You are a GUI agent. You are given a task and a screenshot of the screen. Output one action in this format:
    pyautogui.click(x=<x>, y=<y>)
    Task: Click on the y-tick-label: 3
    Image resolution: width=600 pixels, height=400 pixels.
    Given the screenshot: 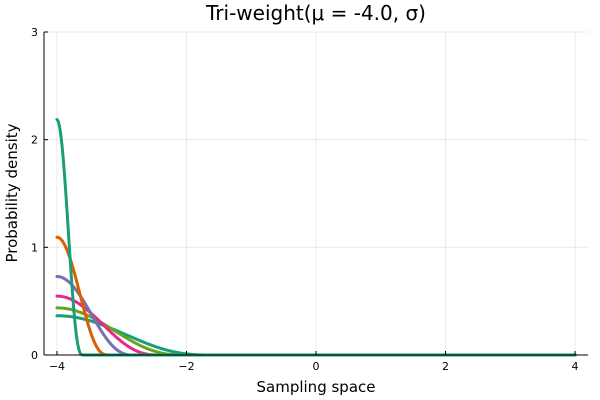 What is the action you would take?
    pyautogui.click(x=34, y=32)
    